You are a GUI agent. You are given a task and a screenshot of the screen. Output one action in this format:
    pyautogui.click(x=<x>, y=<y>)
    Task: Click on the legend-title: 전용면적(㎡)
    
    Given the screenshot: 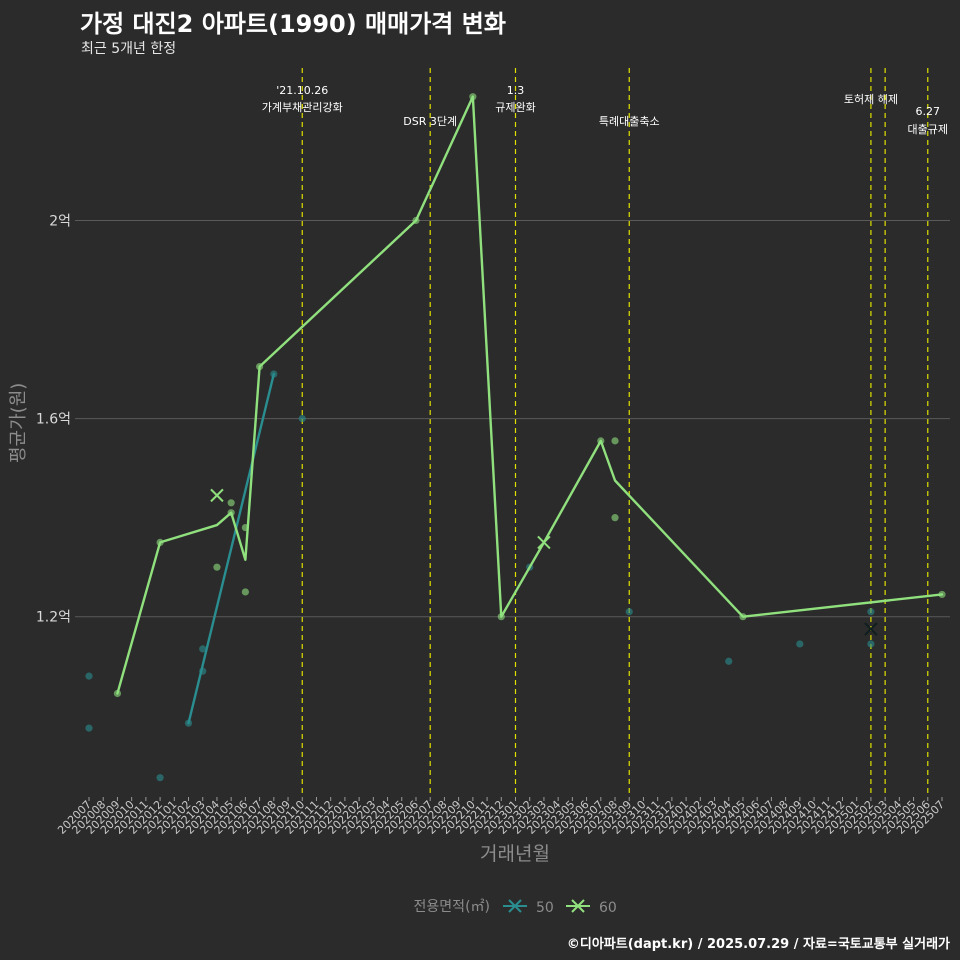 What is the action you would take?
    pyautogui.click(x=452, y=907)
    